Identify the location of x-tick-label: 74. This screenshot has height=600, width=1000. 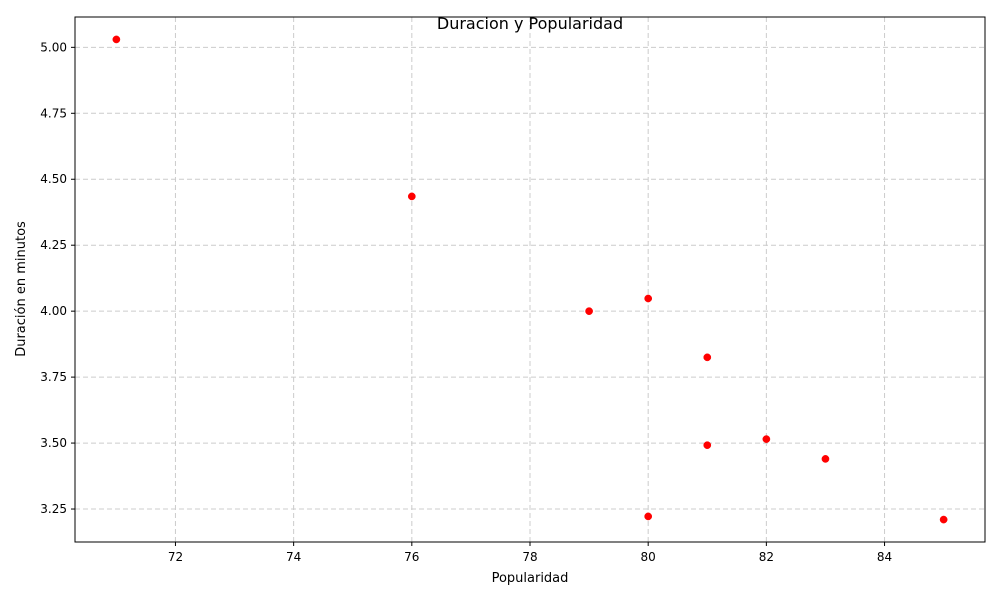
(293, 557).